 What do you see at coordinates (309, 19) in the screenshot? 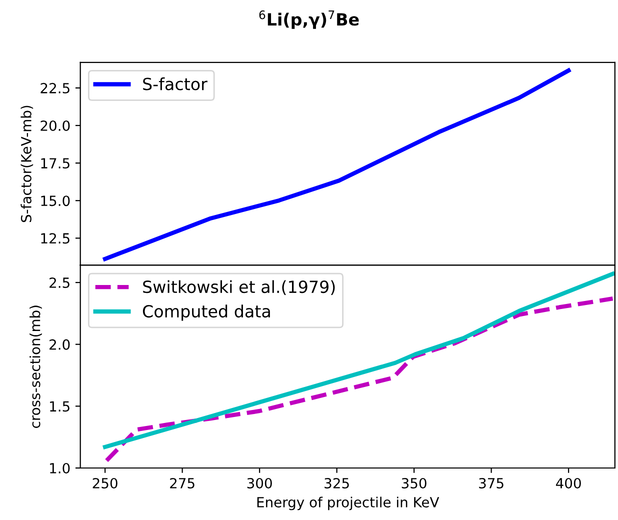
I see `chart-title: $^{6}$Li(p,γ)$^{7}$Be` at bounding box center [309, 19].